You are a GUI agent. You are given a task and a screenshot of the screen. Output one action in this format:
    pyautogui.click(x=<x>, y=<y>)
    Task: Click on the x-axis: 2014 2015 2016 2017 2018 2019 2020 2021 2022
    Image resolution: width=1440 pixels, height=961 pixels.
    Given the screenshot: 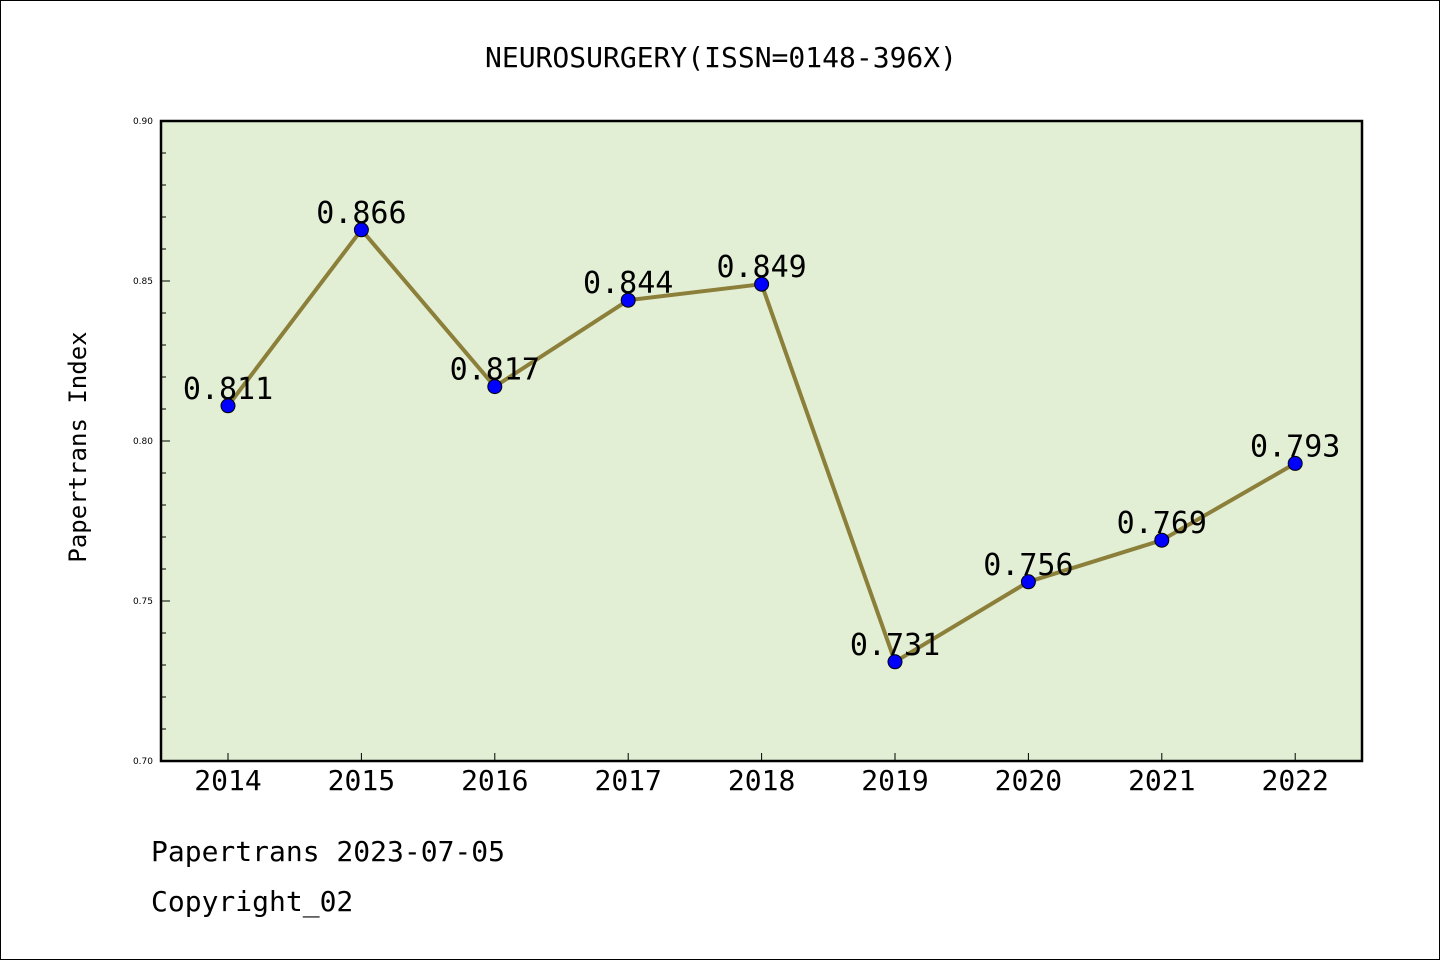 What is the action you would take?
    pyautogui.click(x=761, y=775)
    